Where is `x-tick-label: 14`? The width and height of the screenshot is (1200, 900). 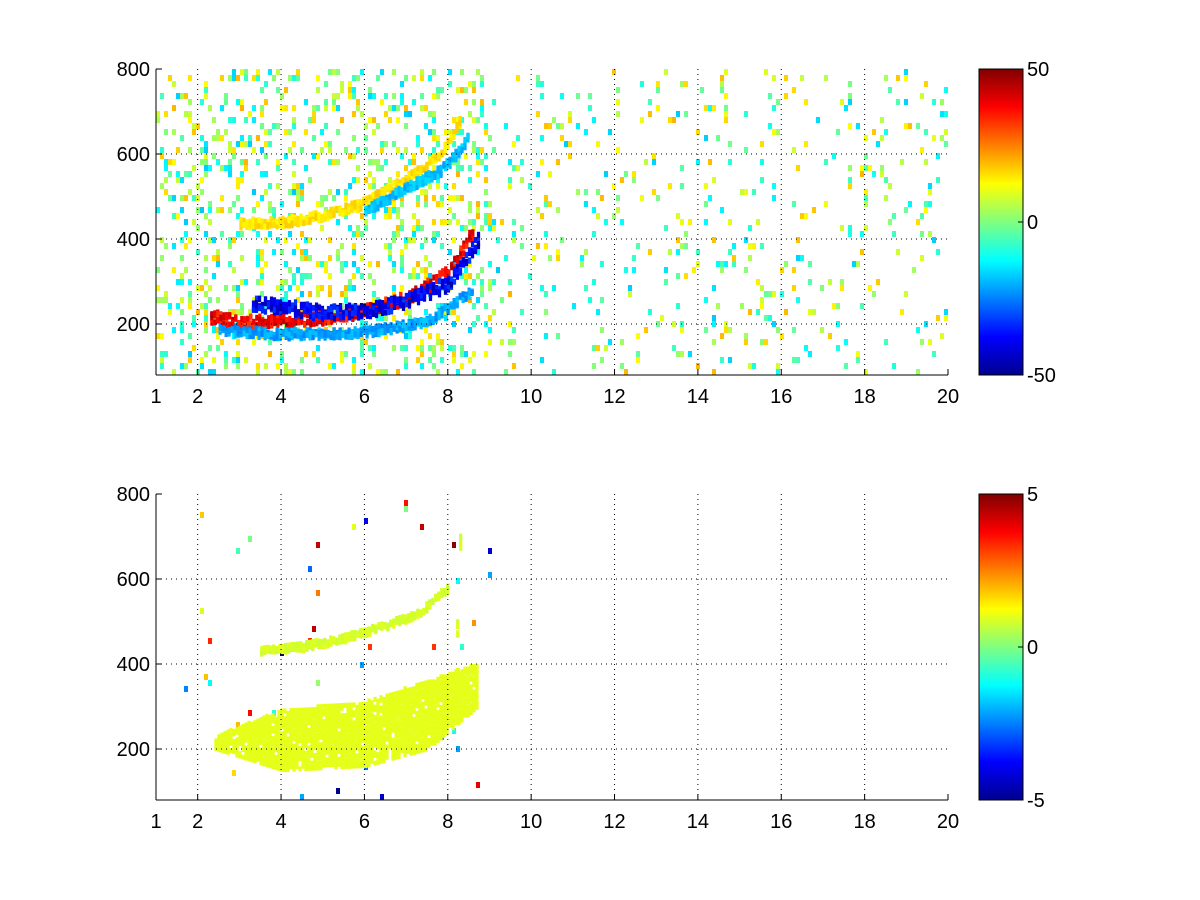 x-tick-label: 14 is located at coordinates (698, 822).